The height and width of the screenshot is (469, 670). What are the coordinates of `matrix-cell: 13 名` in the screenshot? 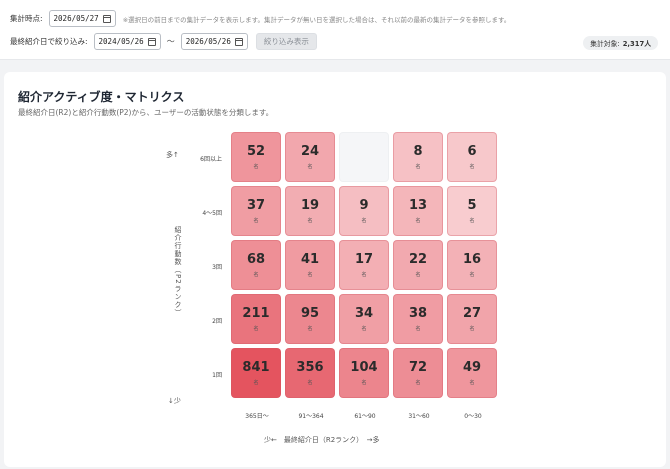 It's located at (418, 211).